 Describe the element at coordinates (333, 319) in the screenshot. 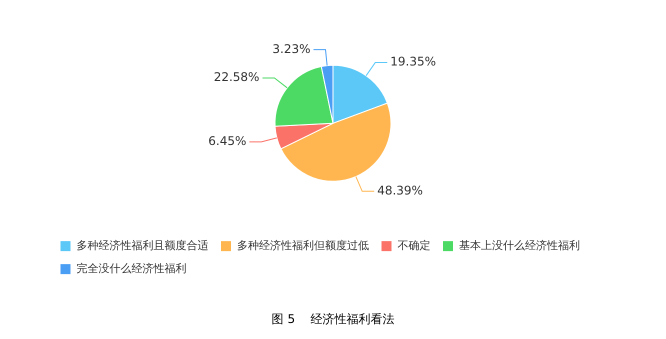

I see `text: 图 5 经济性福利看法` at that location.